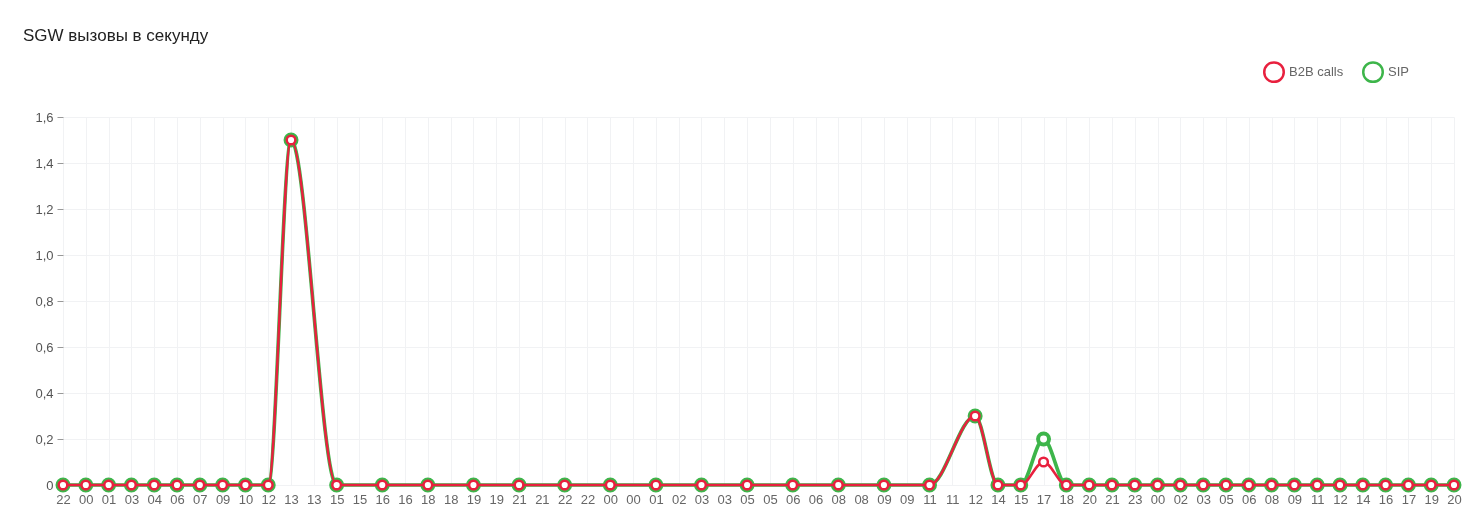 Image resolution: width=1484 pixels, height=530 pixels. Describe the element at coordinates (44, 163) in the screenshot. I see `y-tick-label: 1,4` at that location.